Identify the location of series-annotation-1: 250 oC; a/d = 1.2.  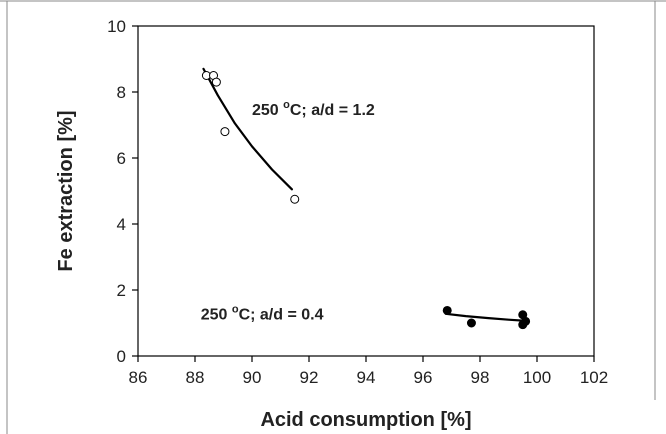
(313, 109).